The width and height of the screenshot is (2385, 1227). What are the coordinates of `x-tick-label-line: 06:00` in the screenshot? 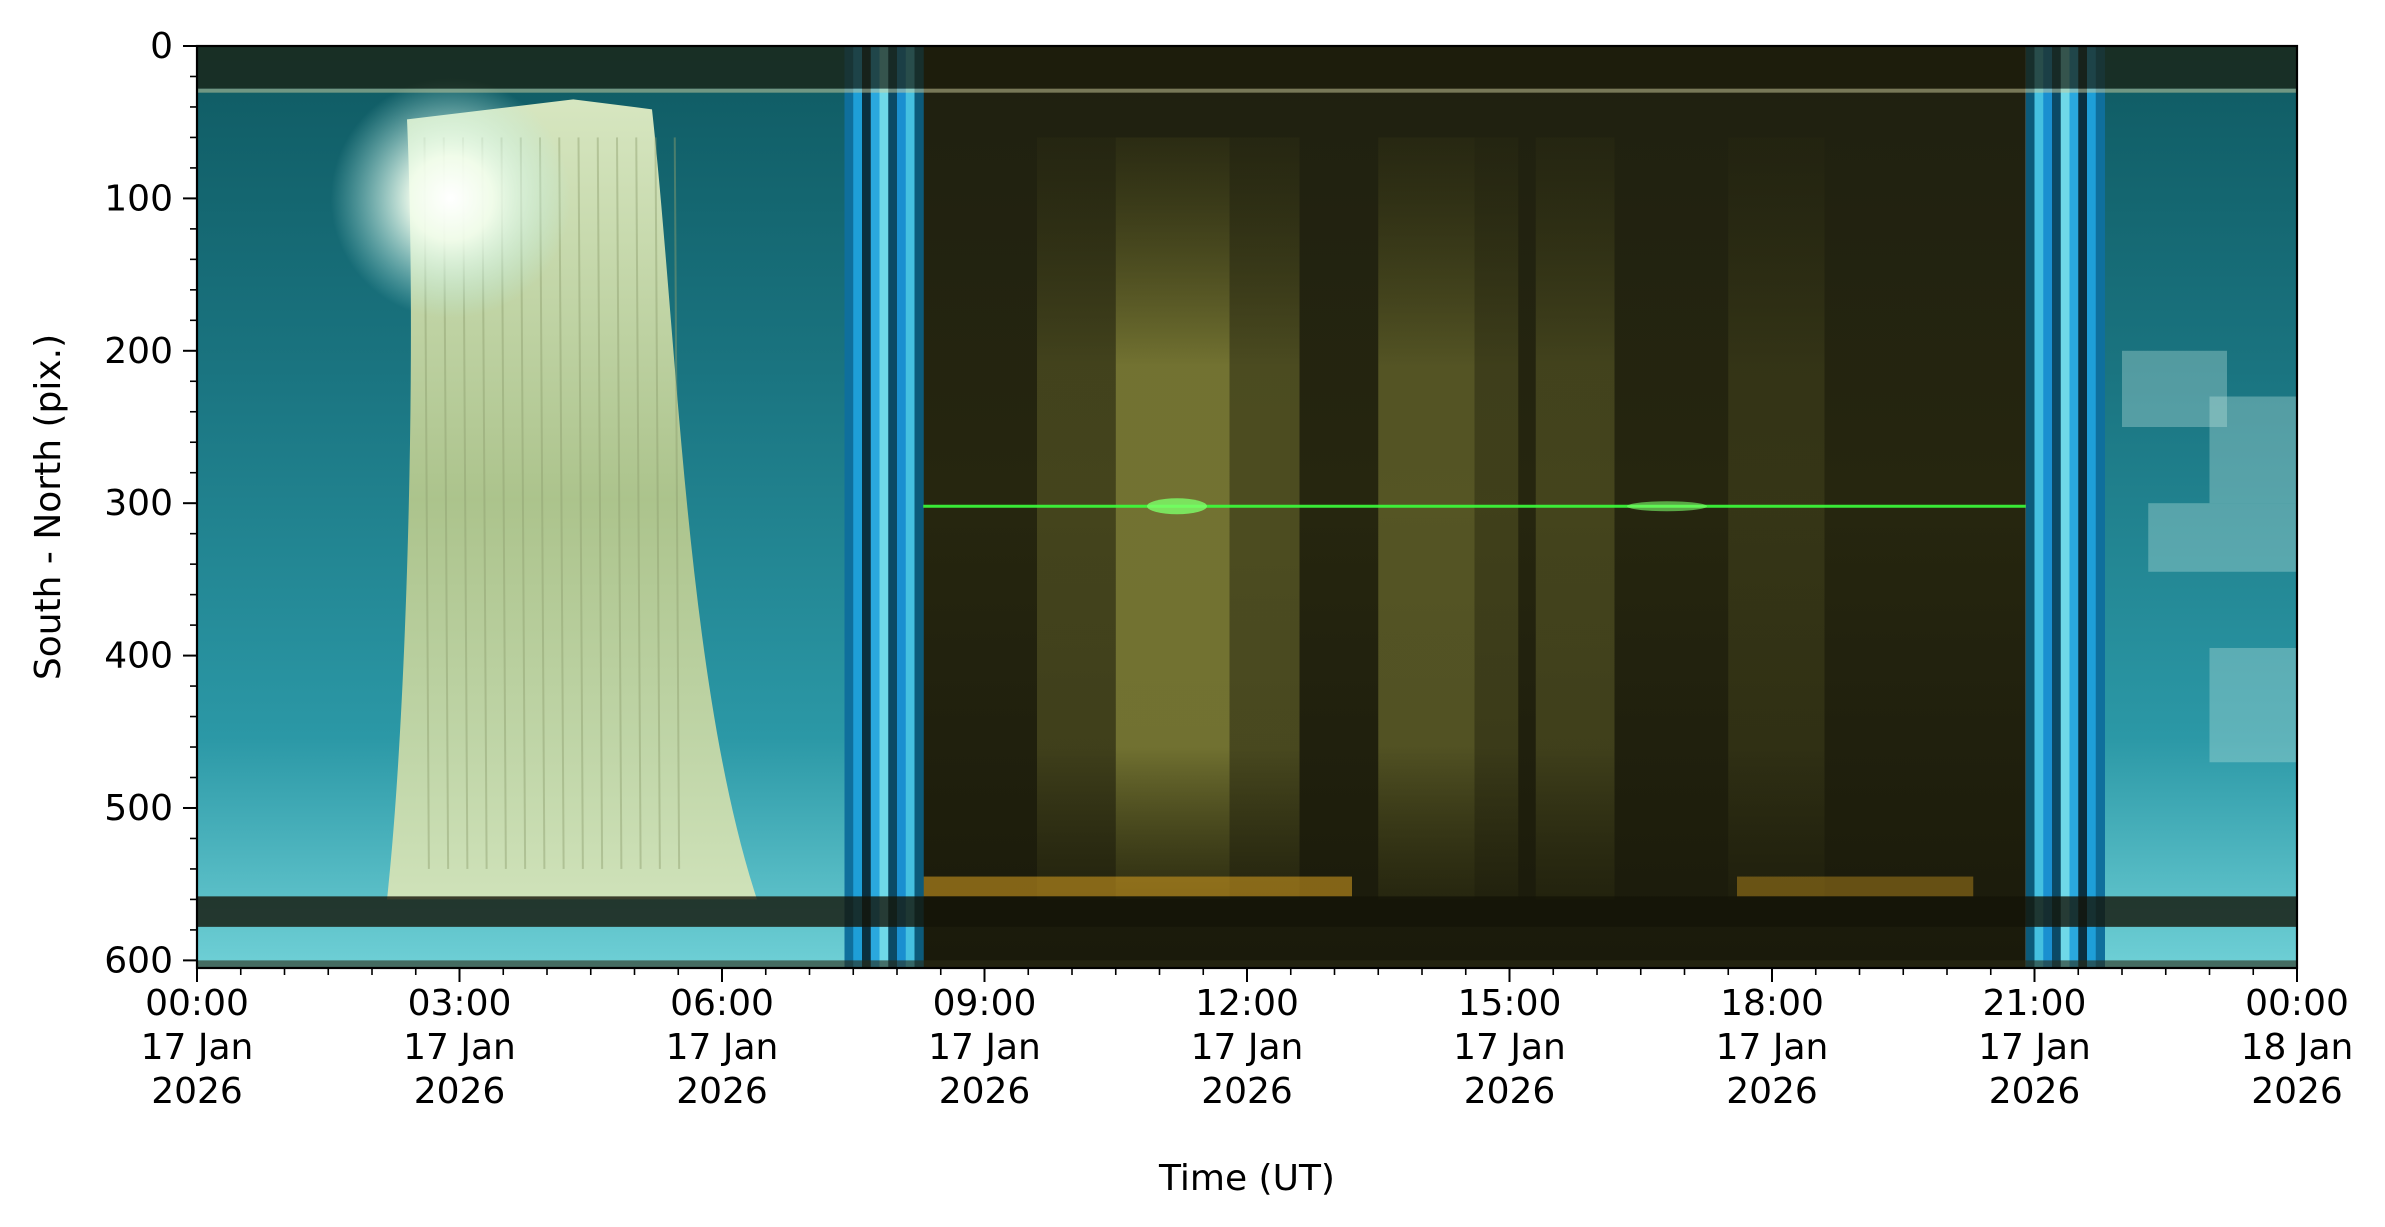 It's located at (722, 1003).